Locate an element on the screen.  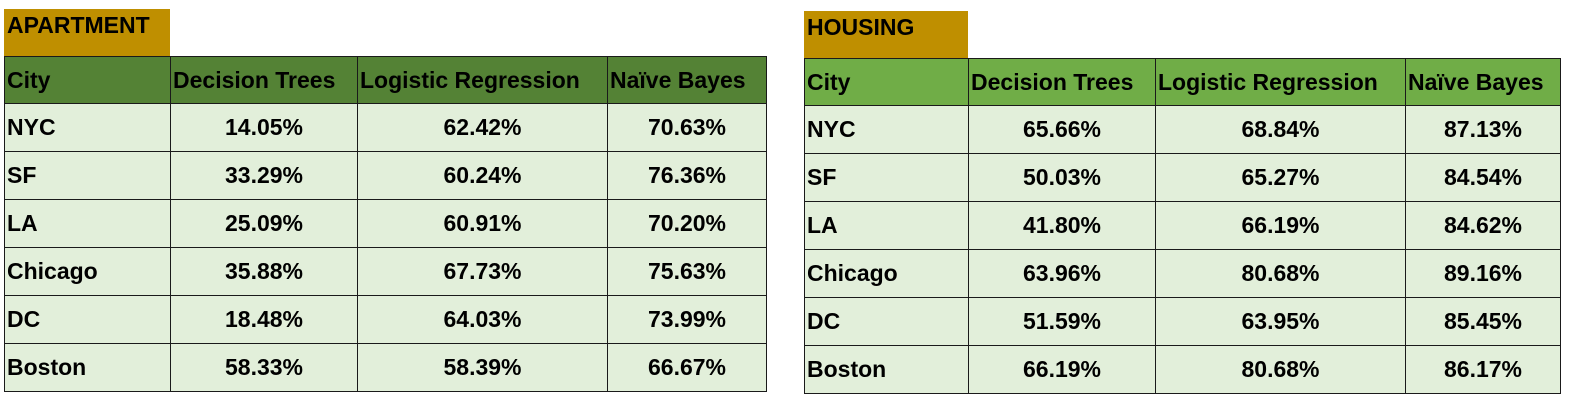
value-cell: 66.67% is located at coordinates (687, 367).